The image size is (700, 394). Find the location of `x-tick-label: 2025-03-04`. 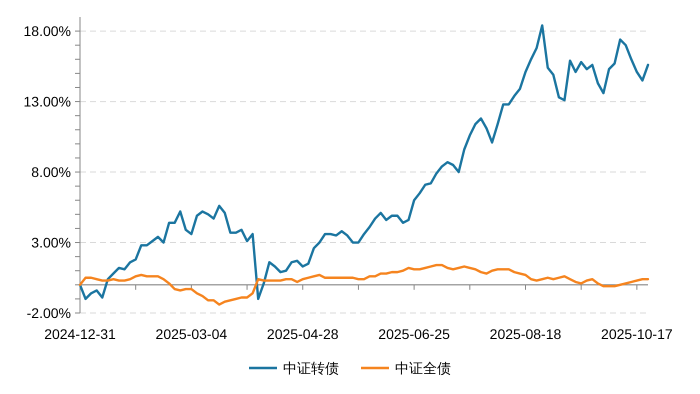

x-tick-label: 2025-03-04 is located at coordinates (192, 334).